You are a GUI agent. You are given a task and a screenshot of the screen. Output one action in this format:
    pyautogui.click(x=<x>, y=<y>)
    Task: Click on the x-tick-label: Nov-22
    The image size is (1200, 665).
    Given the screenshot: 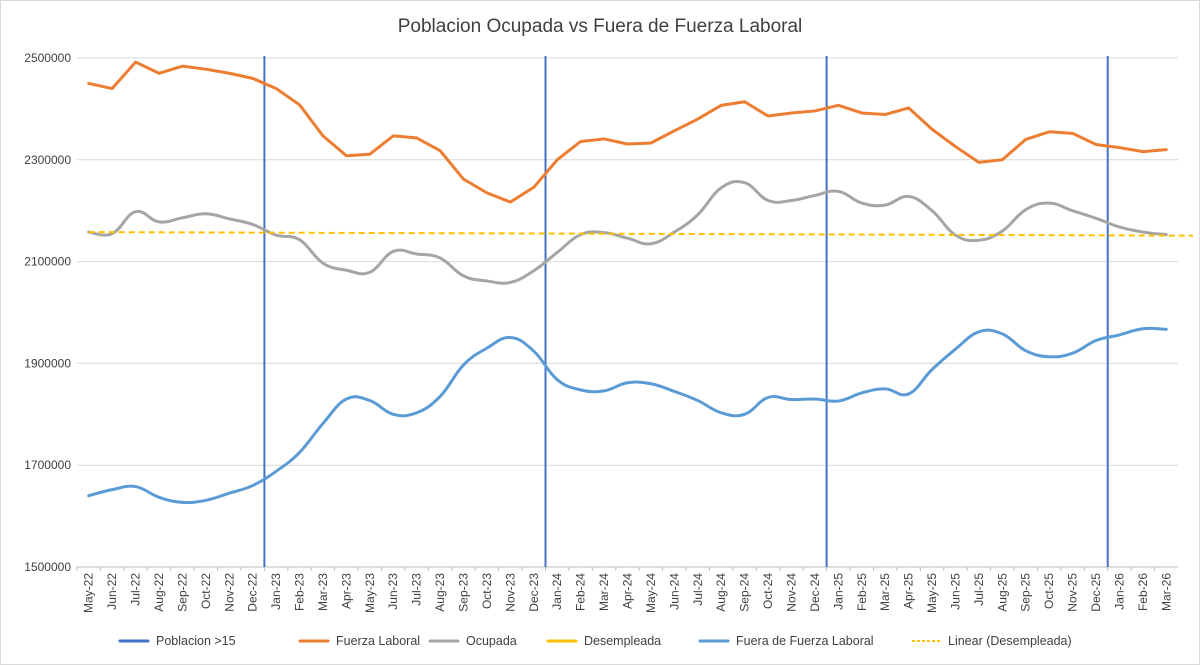 What is the action you would take?
    pyautogui.click(x=229, y=592)
    